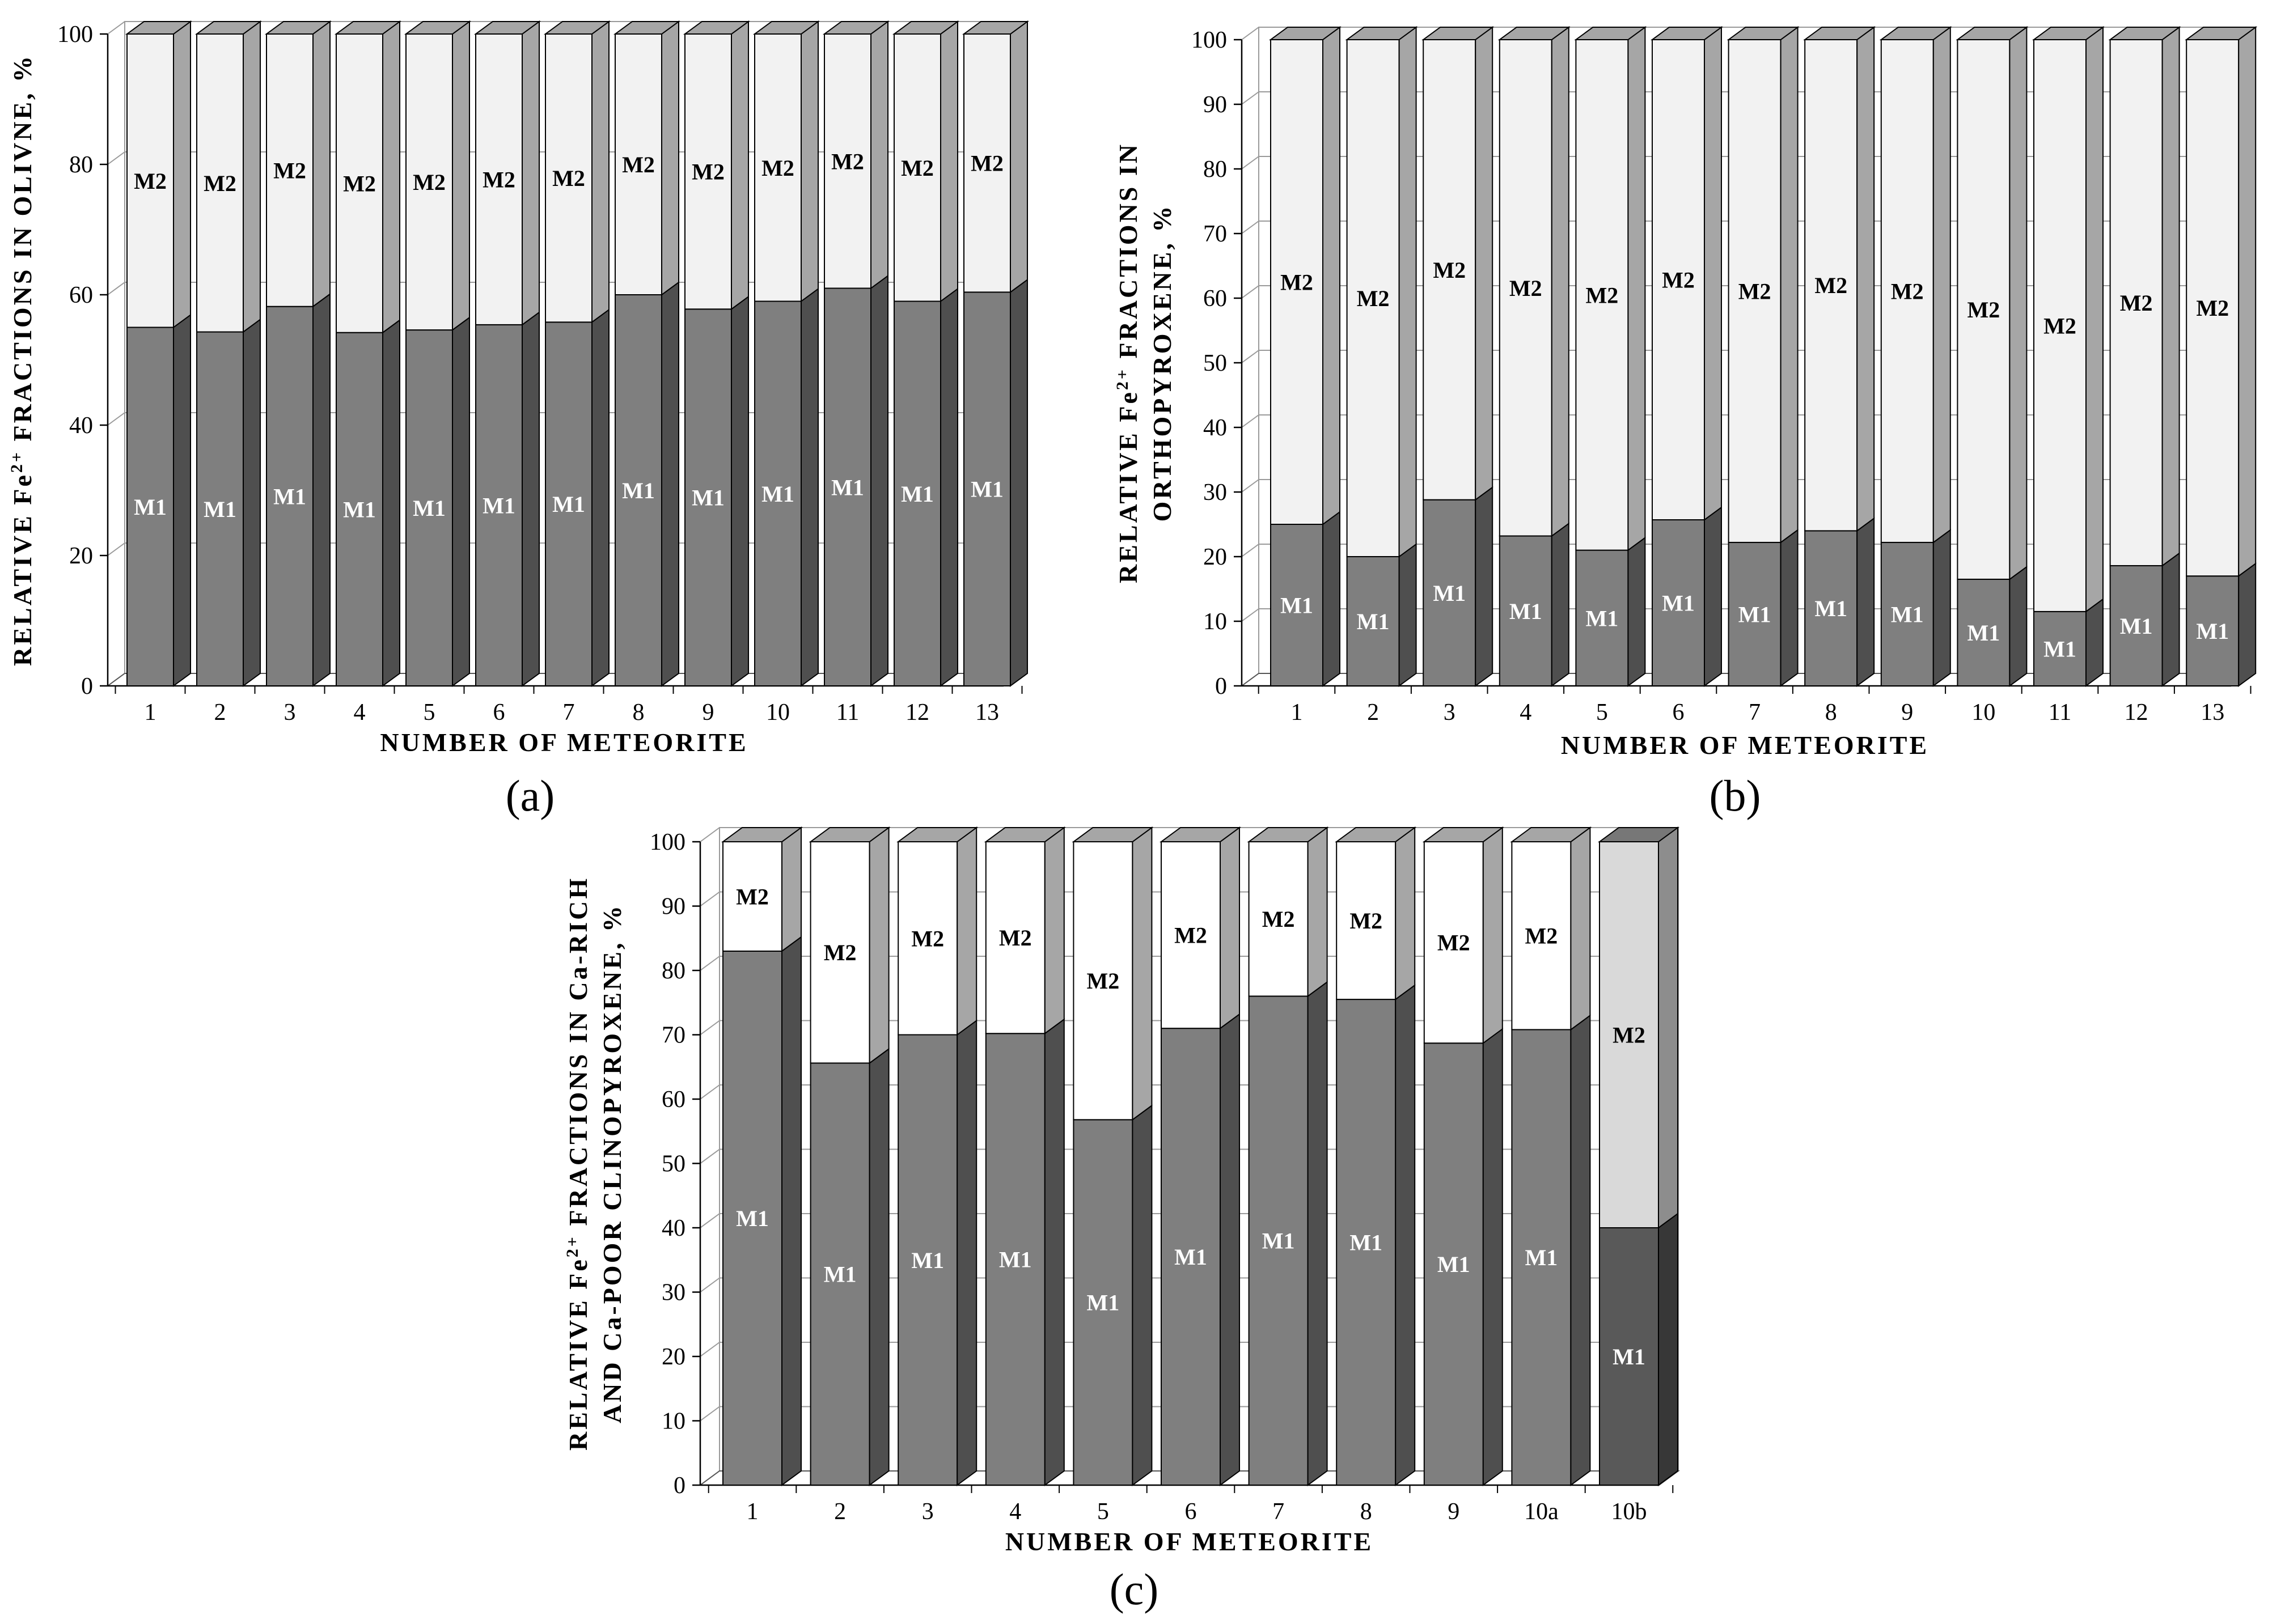 The image size is (2285, 1624). What do you see at coordinates (16, 461) in the screenshot?
I see `y-axis-title-superscript: 2+` at bounding box center [16, 461].